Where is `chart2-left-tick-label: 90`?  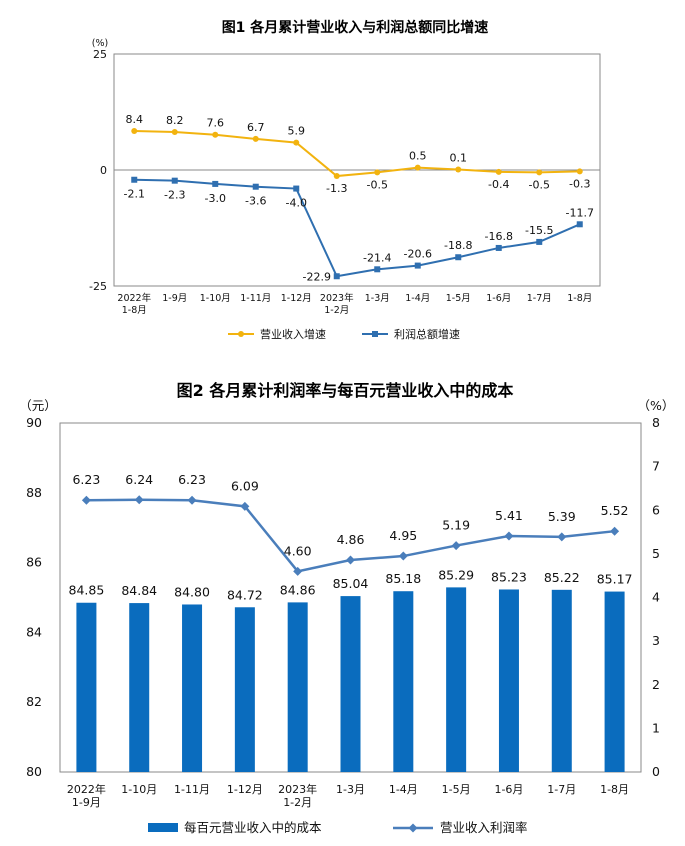 chart2-left-tick-label: 90 is located at coordinates (34, 422).